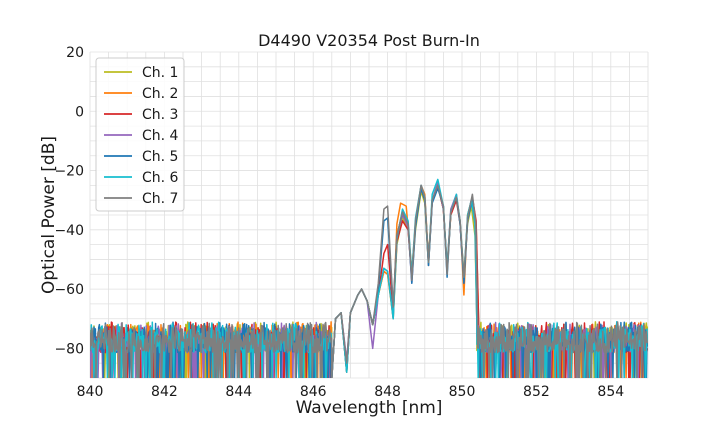  What do you see at coordinates (69, 290) in the screenshot?
I see `y-tick-label: −60` at bounding box center [69, 290].